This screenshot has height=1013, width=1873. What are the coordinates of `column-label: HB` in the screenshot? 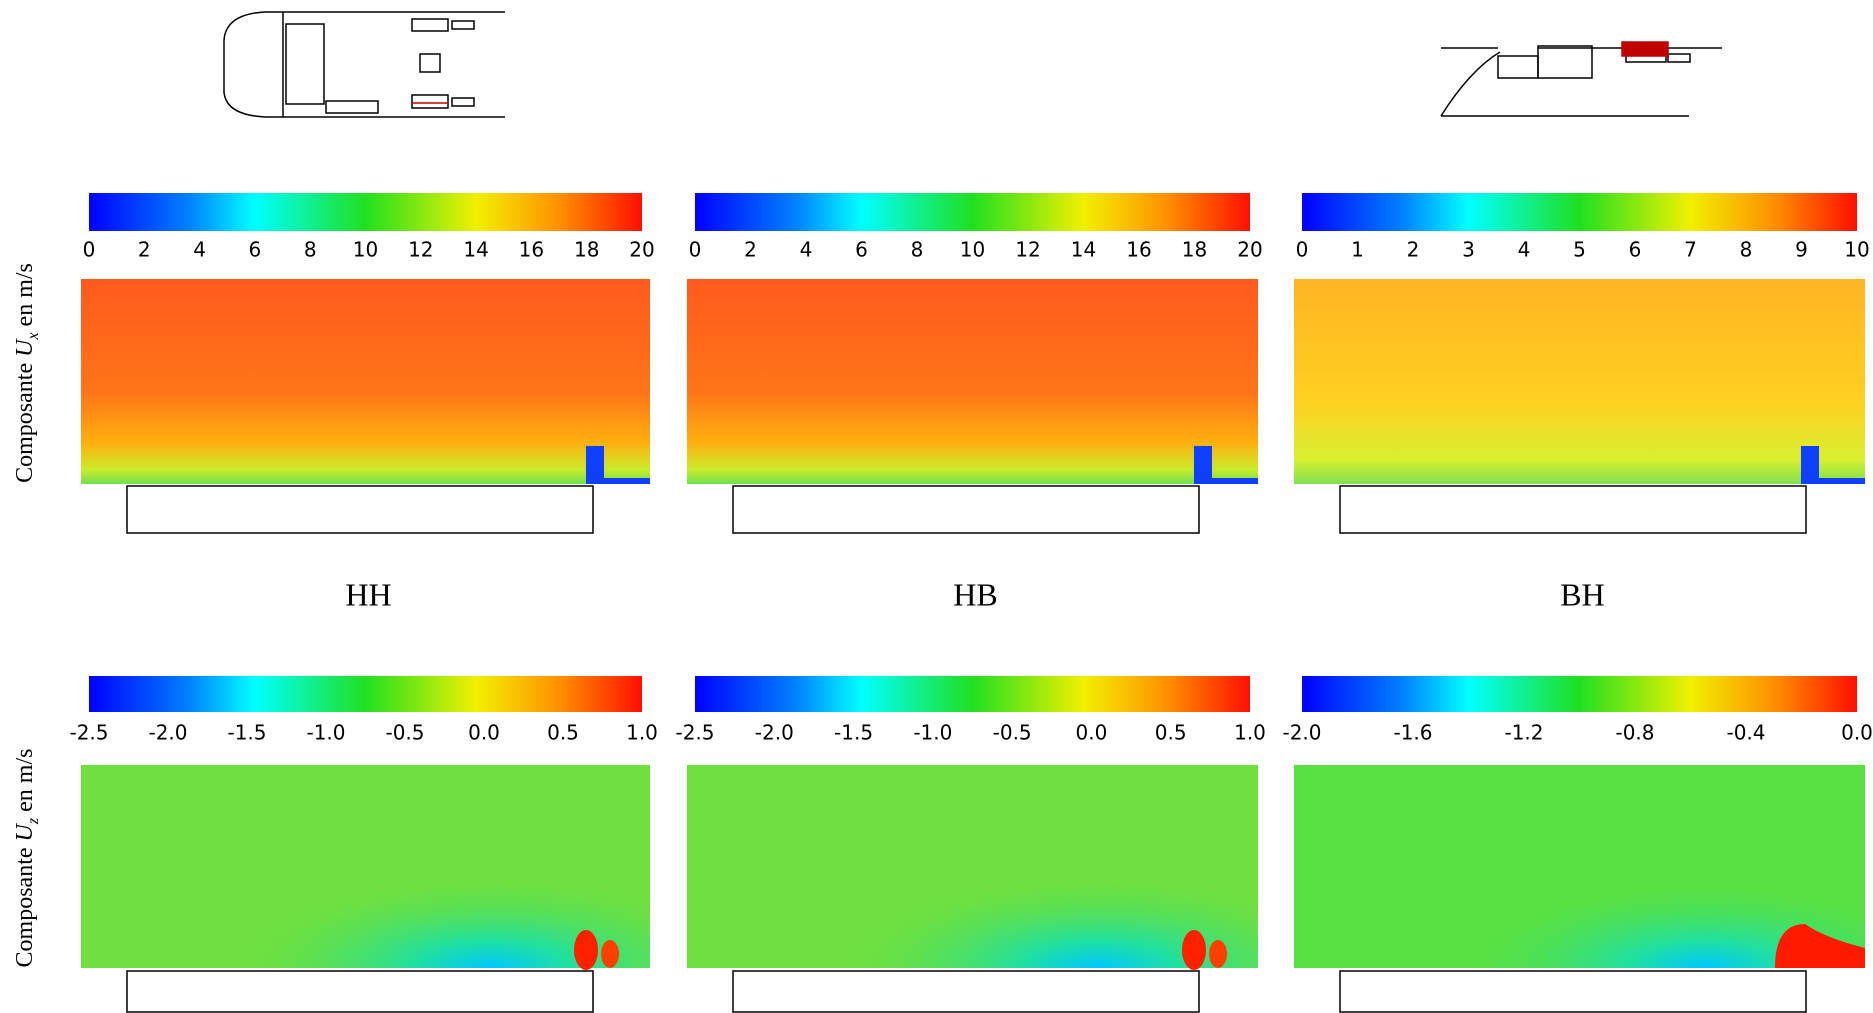 It's located at (975, 594).